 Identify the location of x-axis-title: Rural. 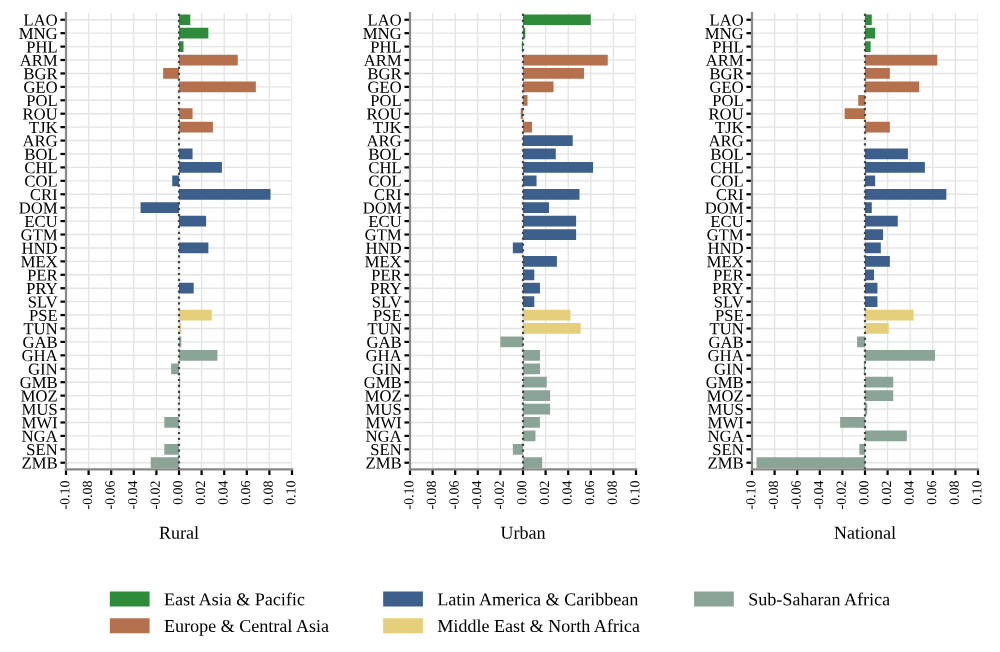
(179, 532).